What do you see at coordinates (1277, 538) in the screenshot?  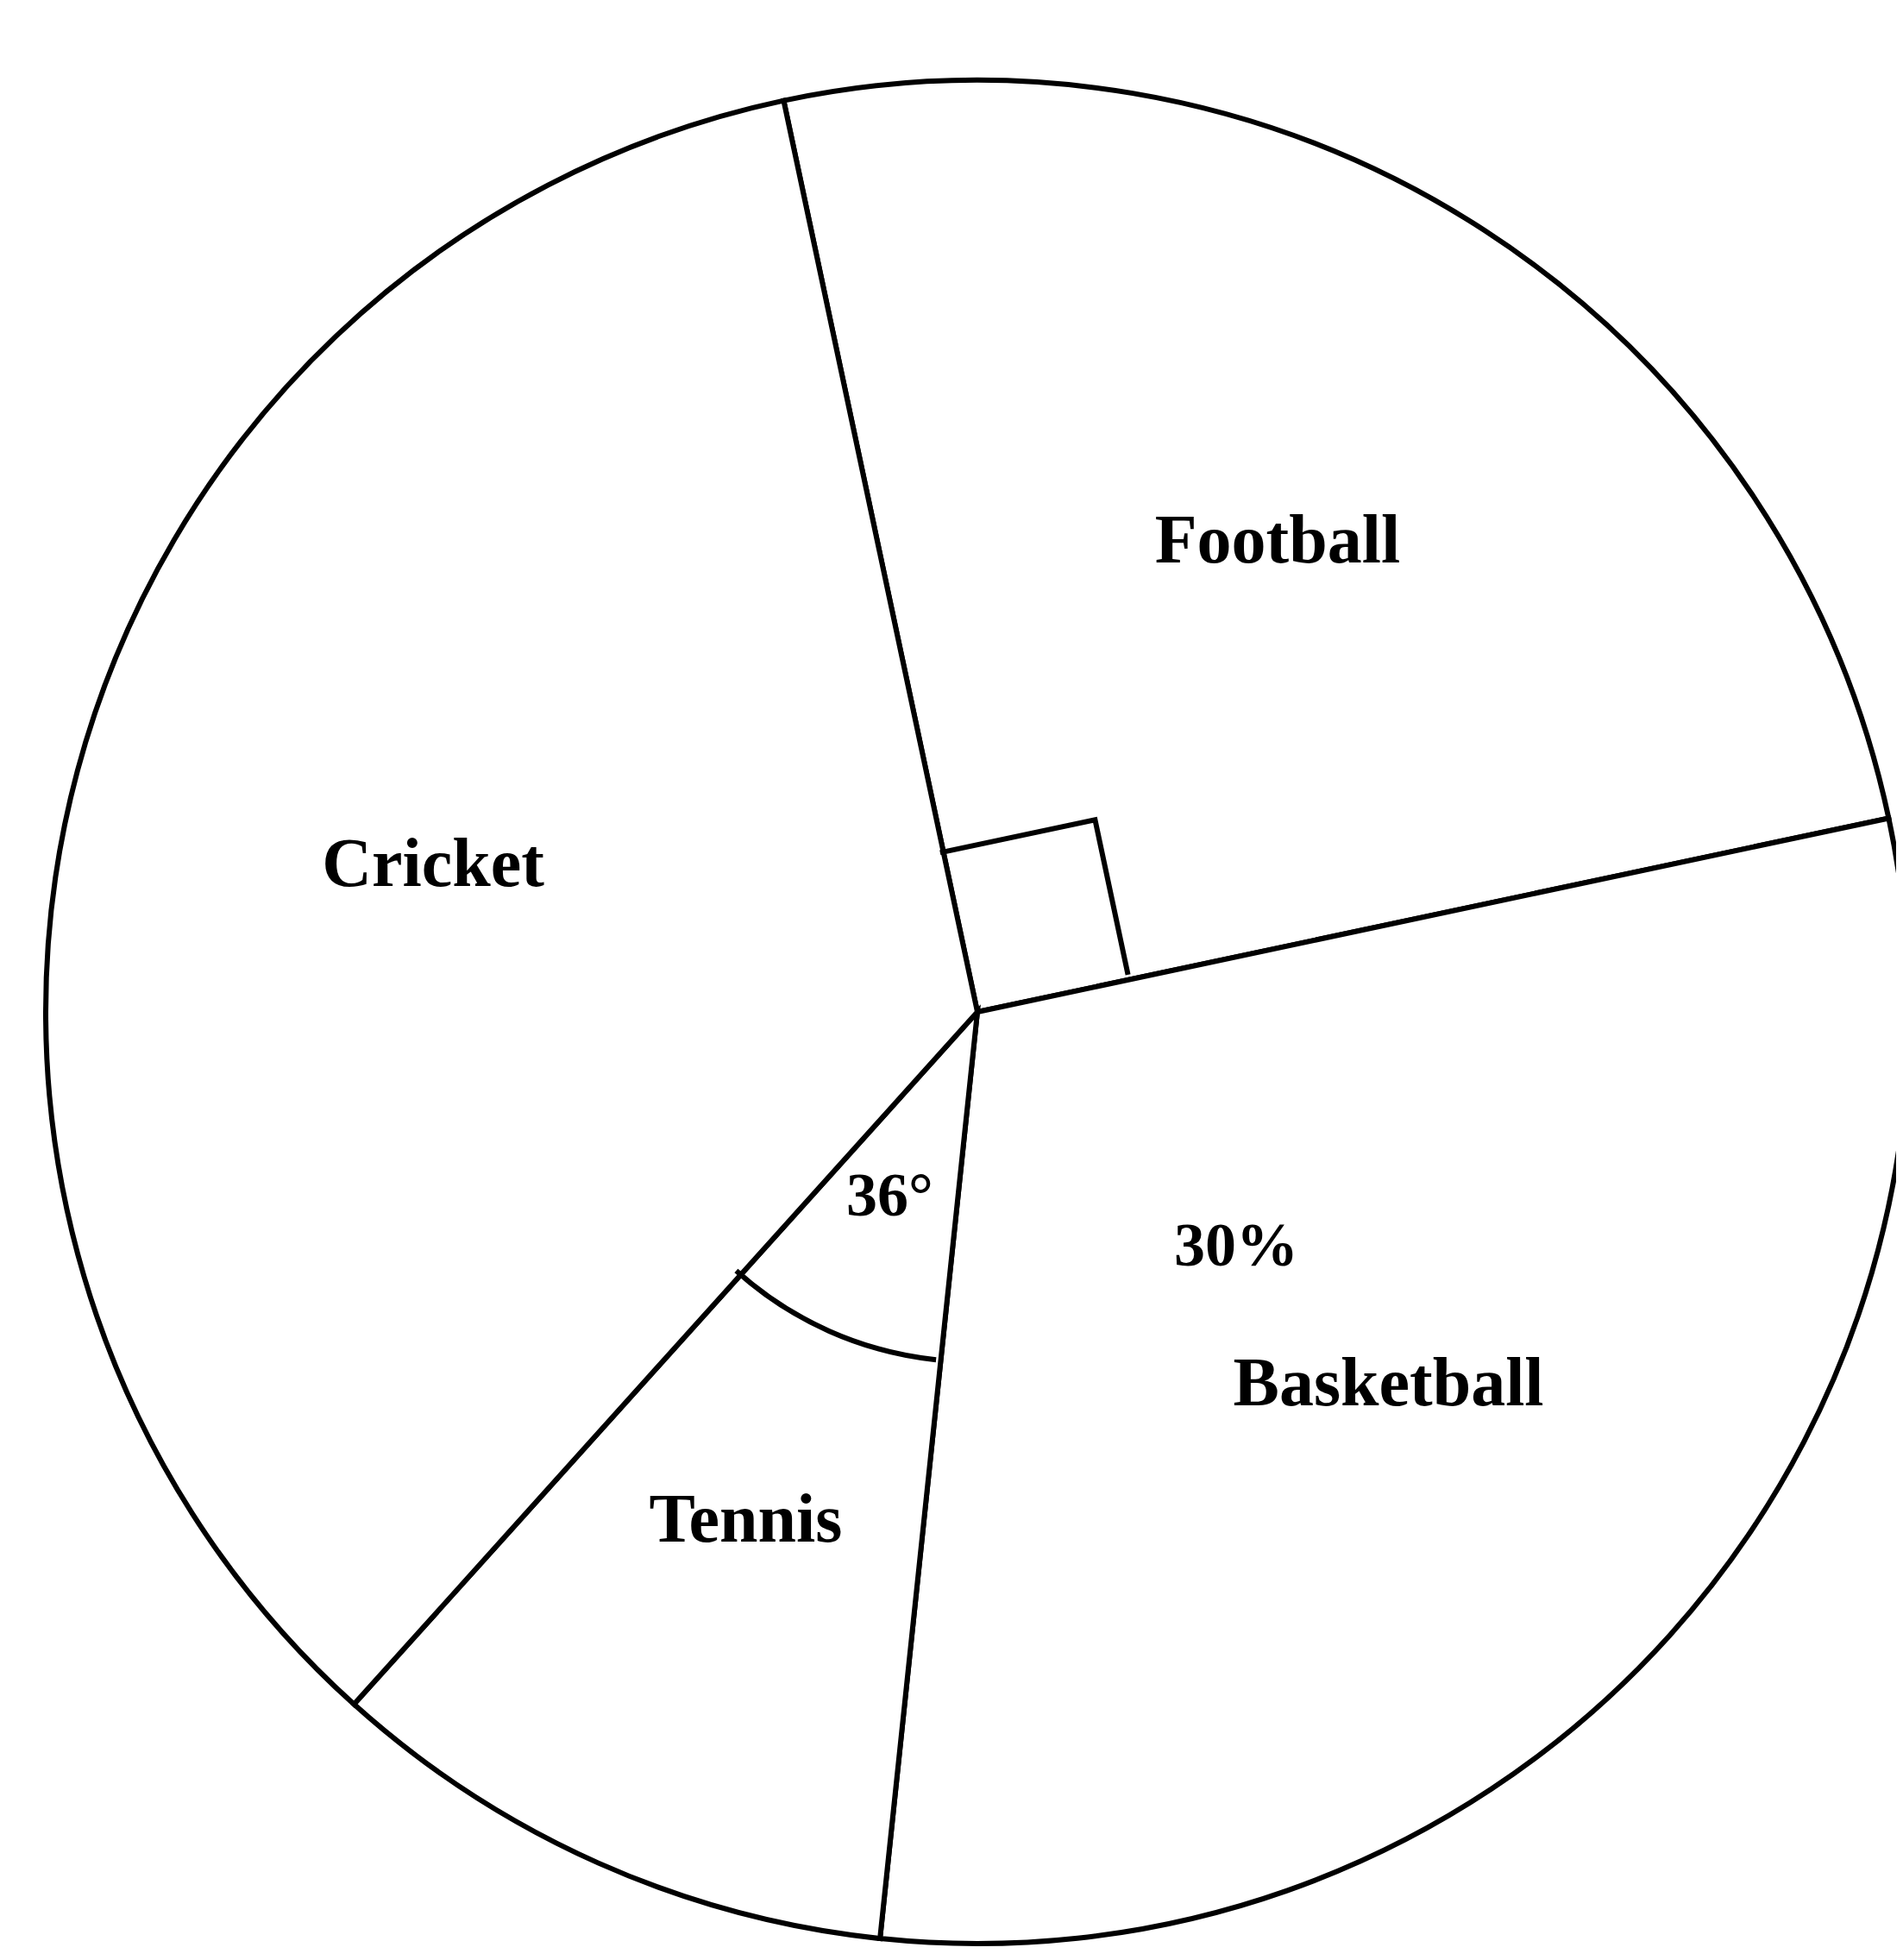 I see `slice-label: Football` at bounding box center [1277, 538].